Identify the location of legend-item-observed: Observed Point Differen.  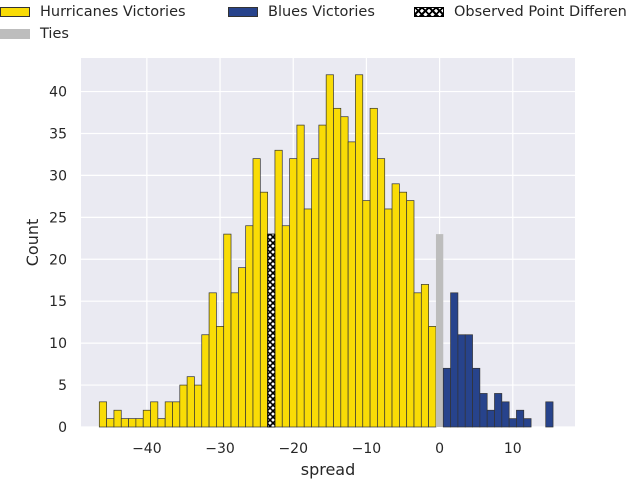
(520, 12).